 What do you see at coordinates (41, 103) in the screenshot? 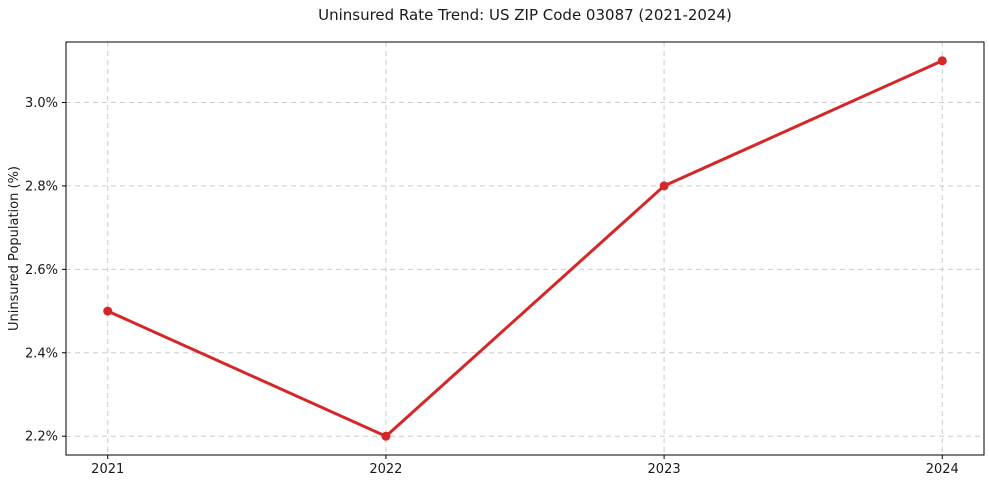
I see `y-tick-label: 3.0%` at bounding box center [41, 103].